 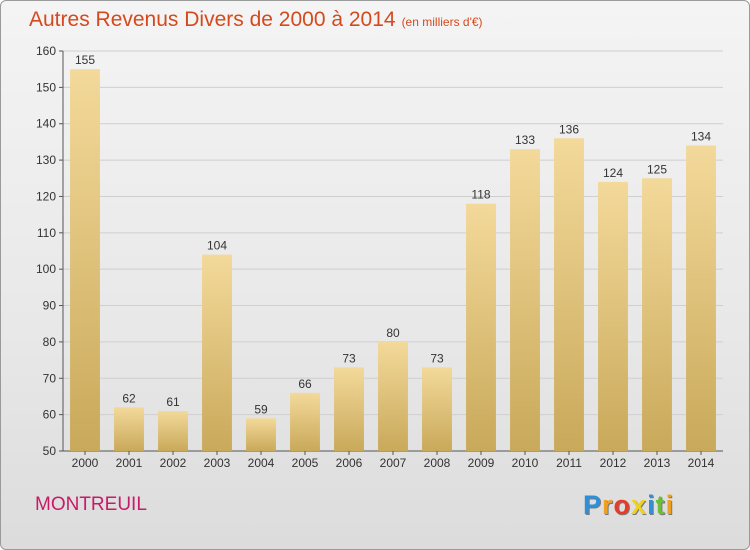 I want to click on x-tick-label: 2005, so click(x=305, y=463).